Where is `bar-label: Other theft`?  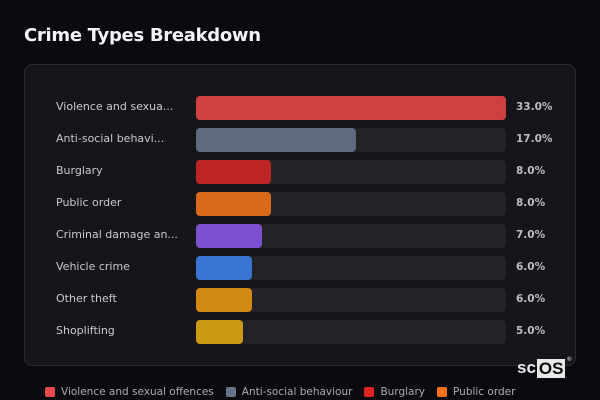 bar-label: Other theft is located at coordinates (86, 298).